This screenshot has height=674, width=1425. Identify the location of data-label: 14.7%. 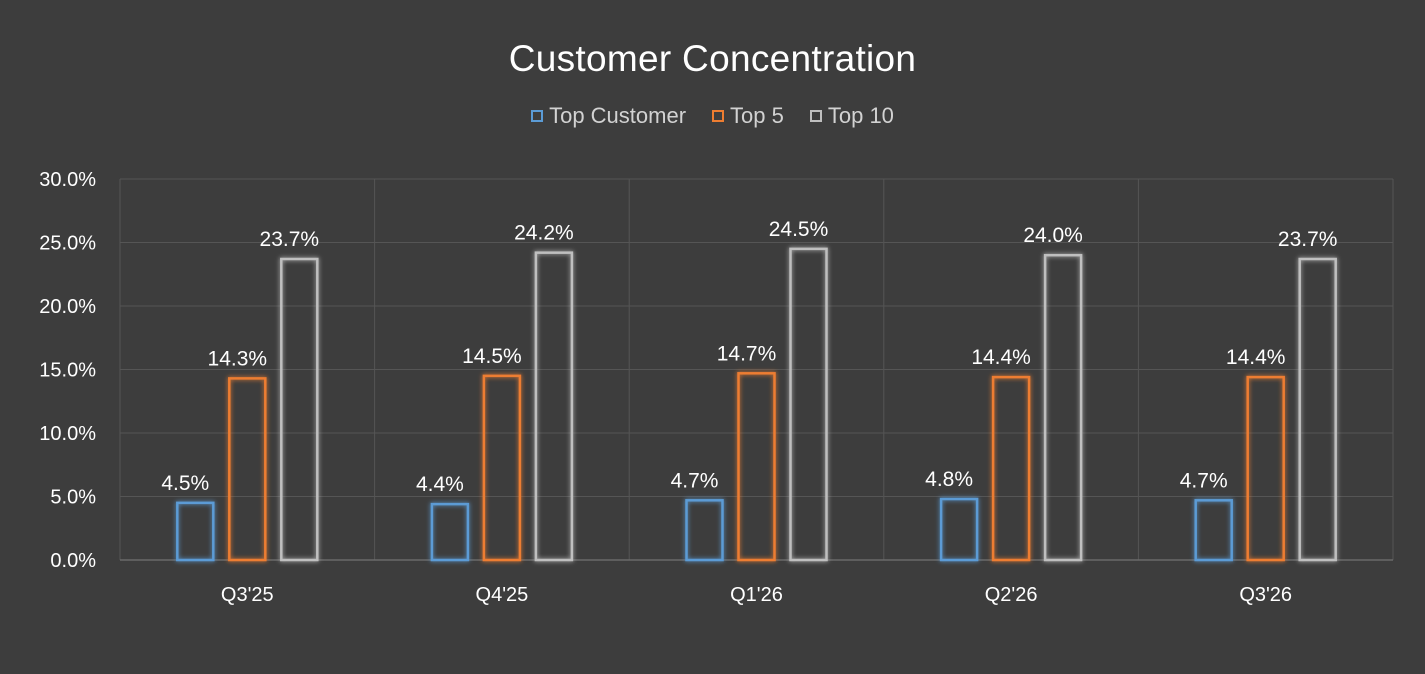
(747, 353).